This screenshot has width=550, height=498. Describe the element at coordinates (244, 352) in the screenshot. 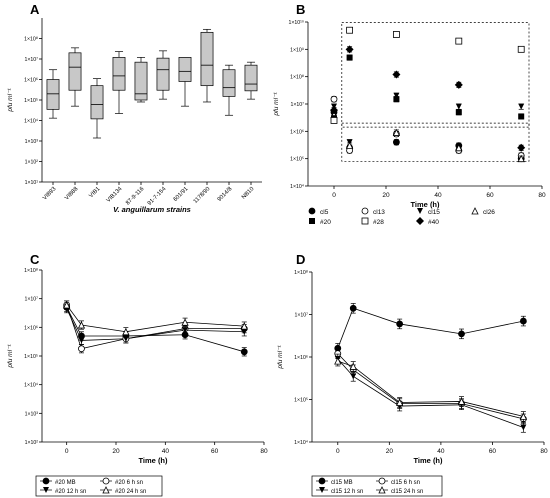

I see `point-#20 MB` at that location.